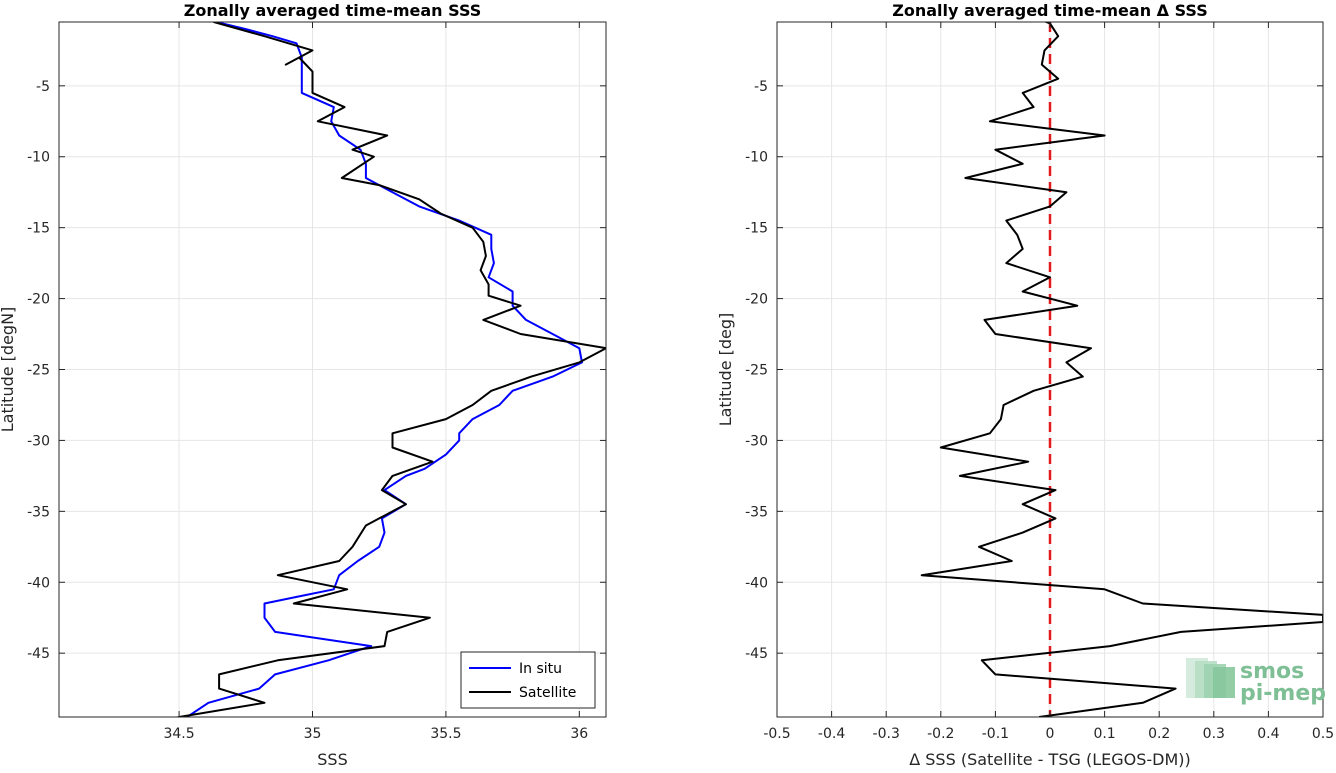 This screenshot has height=773, width=1336. What do you see at coordinates (332, 759) in the screenshot?
I see `x-axis-label: SSS` at bounding box center [332, 759].